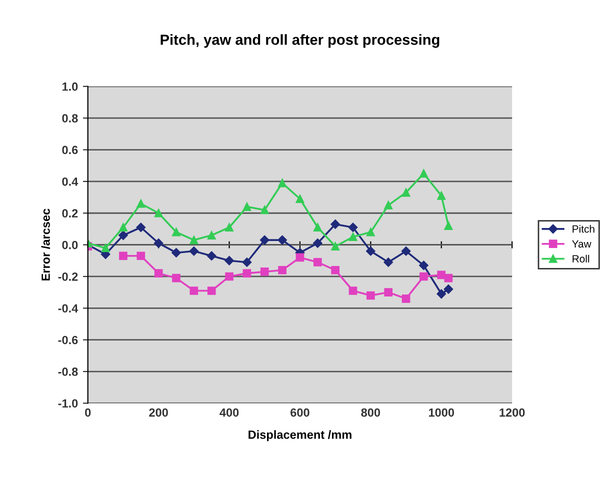 This screenshot has height=480, width=606. What do you see at coordinates (581, 258) in the screenshot?
I see `legend-label: Roll` at bounding box center [581, 258].